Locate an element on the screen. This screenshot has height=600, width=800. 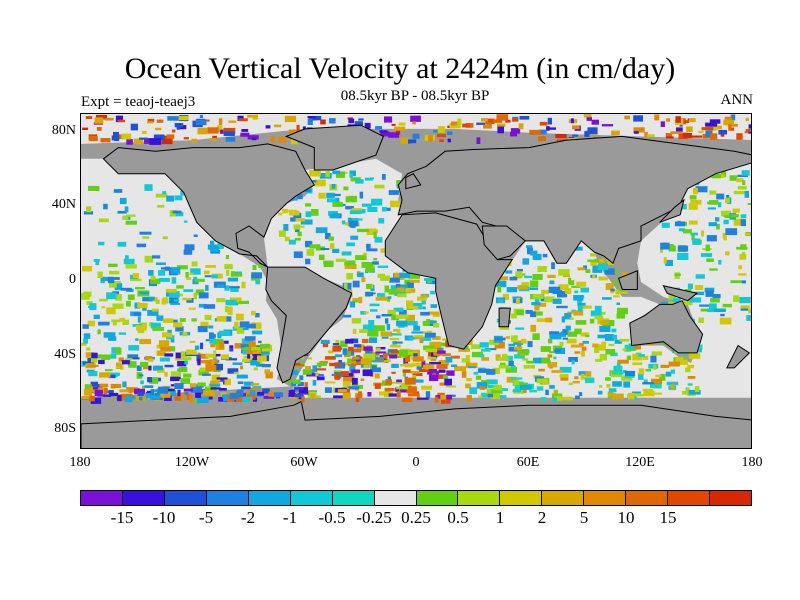
colorbar-label: -15 is located at coordinates (122, 517).